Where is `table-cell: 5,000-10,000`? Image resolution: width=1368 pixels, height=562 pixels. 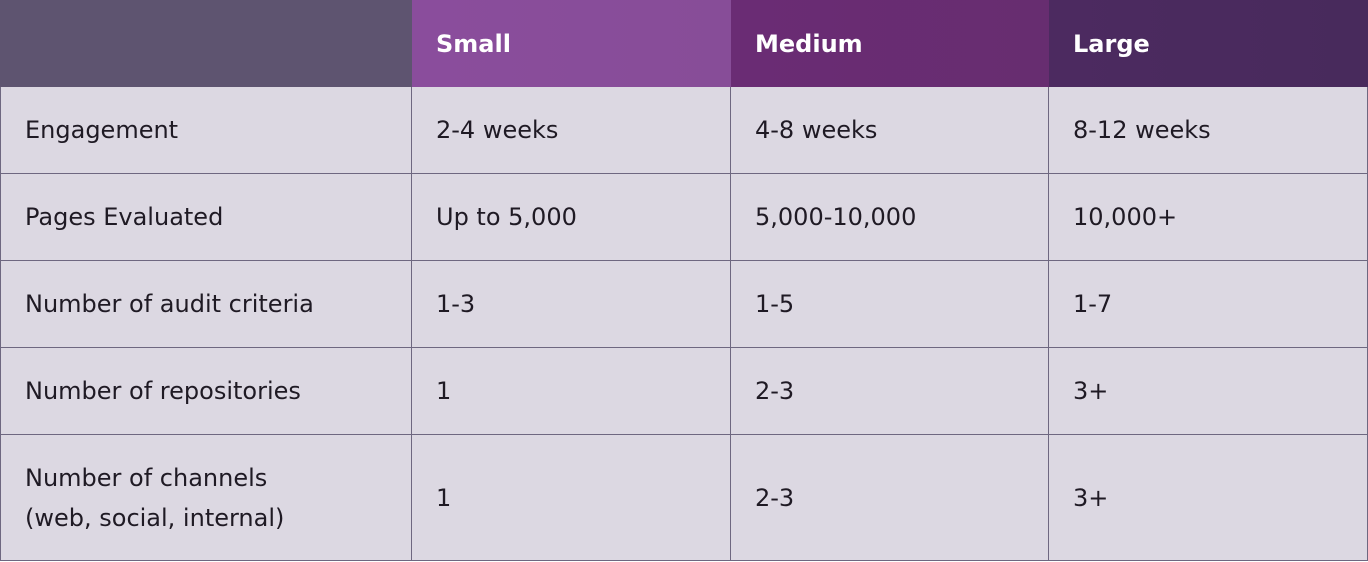 table-cell: 5,000-10,000 is located at coordinates (890, 217).